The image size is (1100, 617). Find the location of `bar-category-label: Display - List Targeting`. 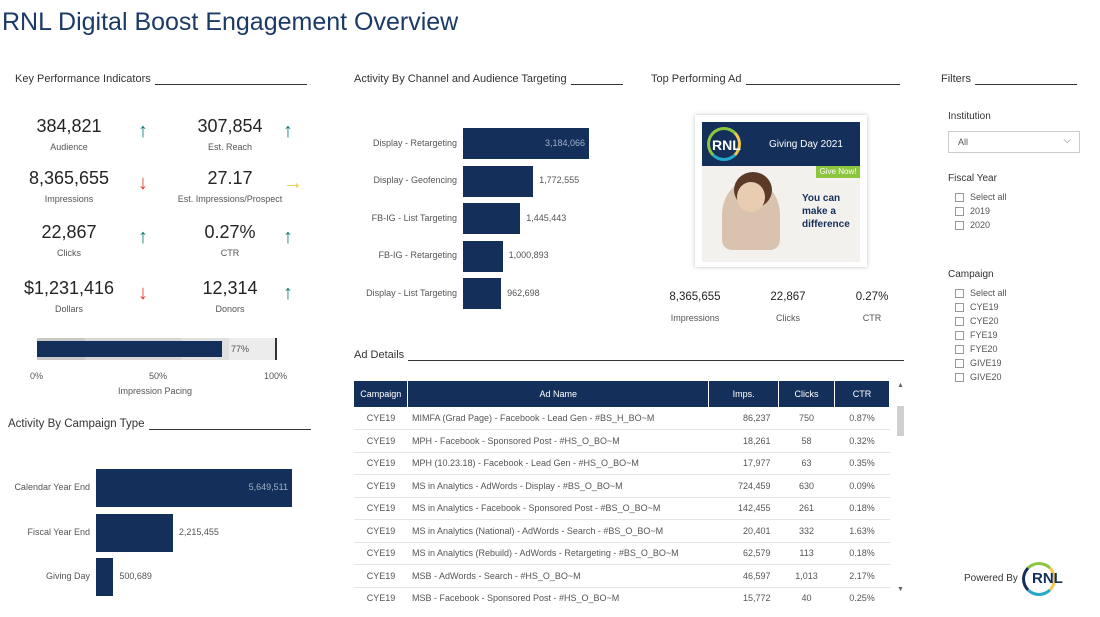

bar-category-label: Display - List Targeting is located at coordinates (411, 292).